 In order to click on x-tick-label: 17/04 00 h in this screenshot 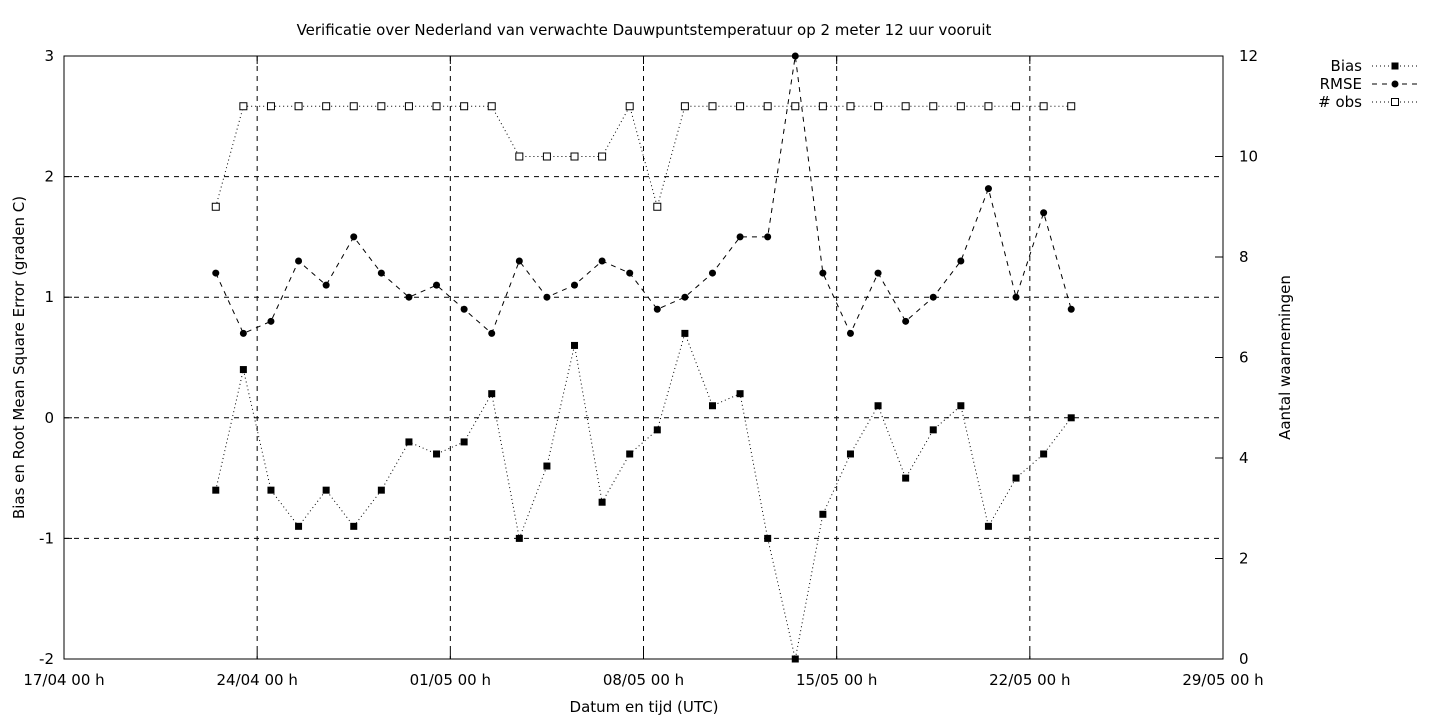, I will do `click(63, 680)`.